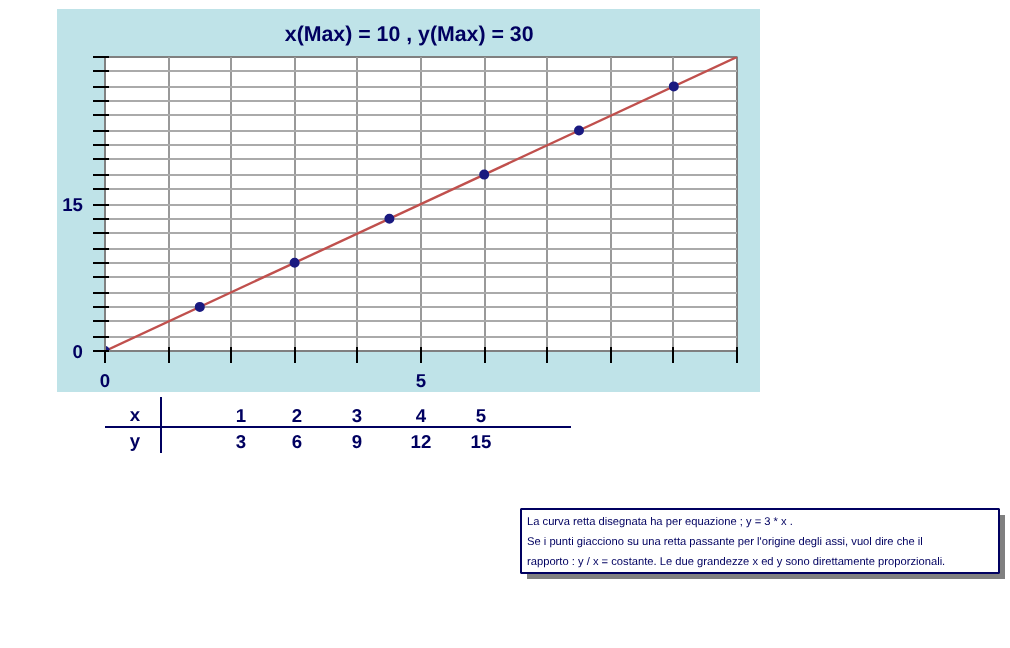 The image size is (1010, 648). What do you see at coordinates (421, 381) in the screenshot?
I see `x-tick-label: 5` at bounding box center [421, 381].